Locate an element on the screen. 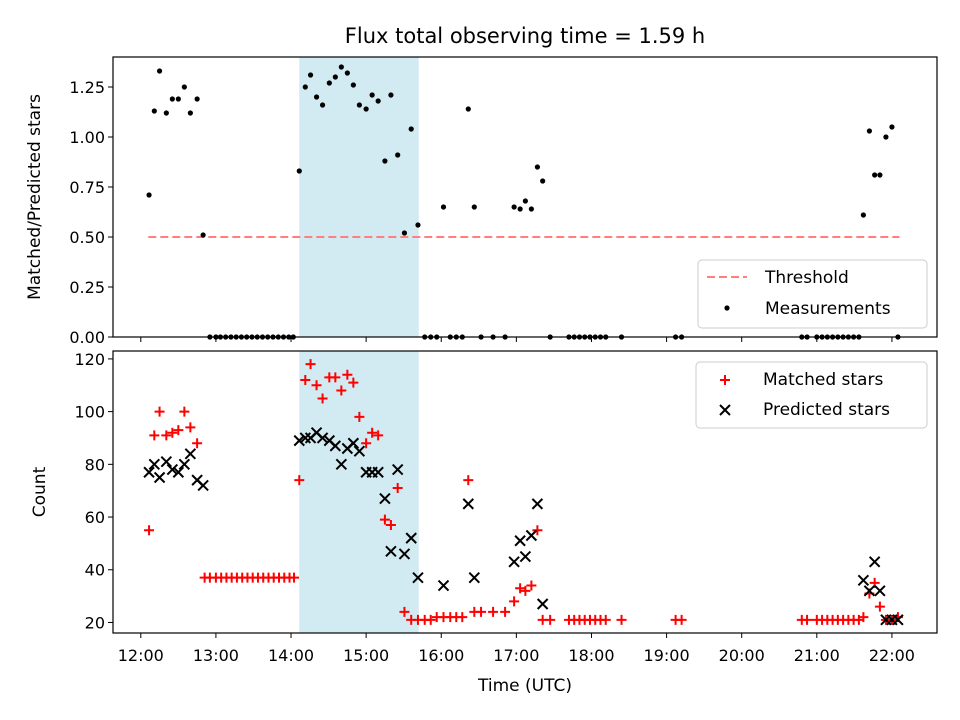 The image size is (960, 720). top-y-tick-label: 1.25 is located at coordinates (87, 87).